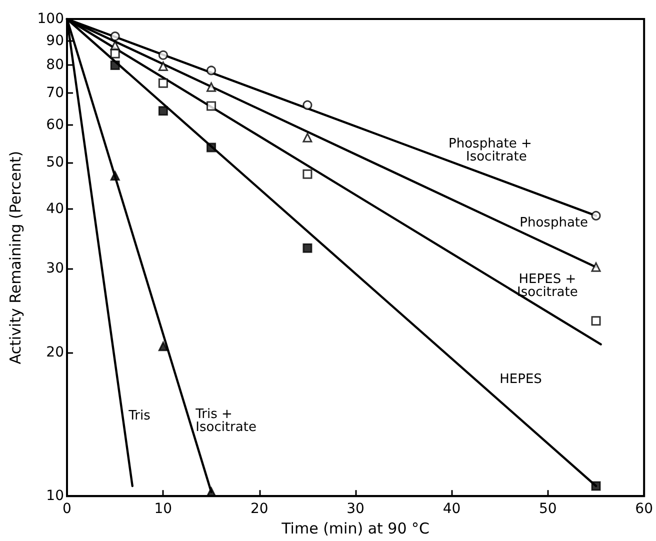 The width and height of the screenshot is (656, 541). Describe the element at coordinates (55, 352) in the screenshot. I see `y-tick-label: 20` at that location.